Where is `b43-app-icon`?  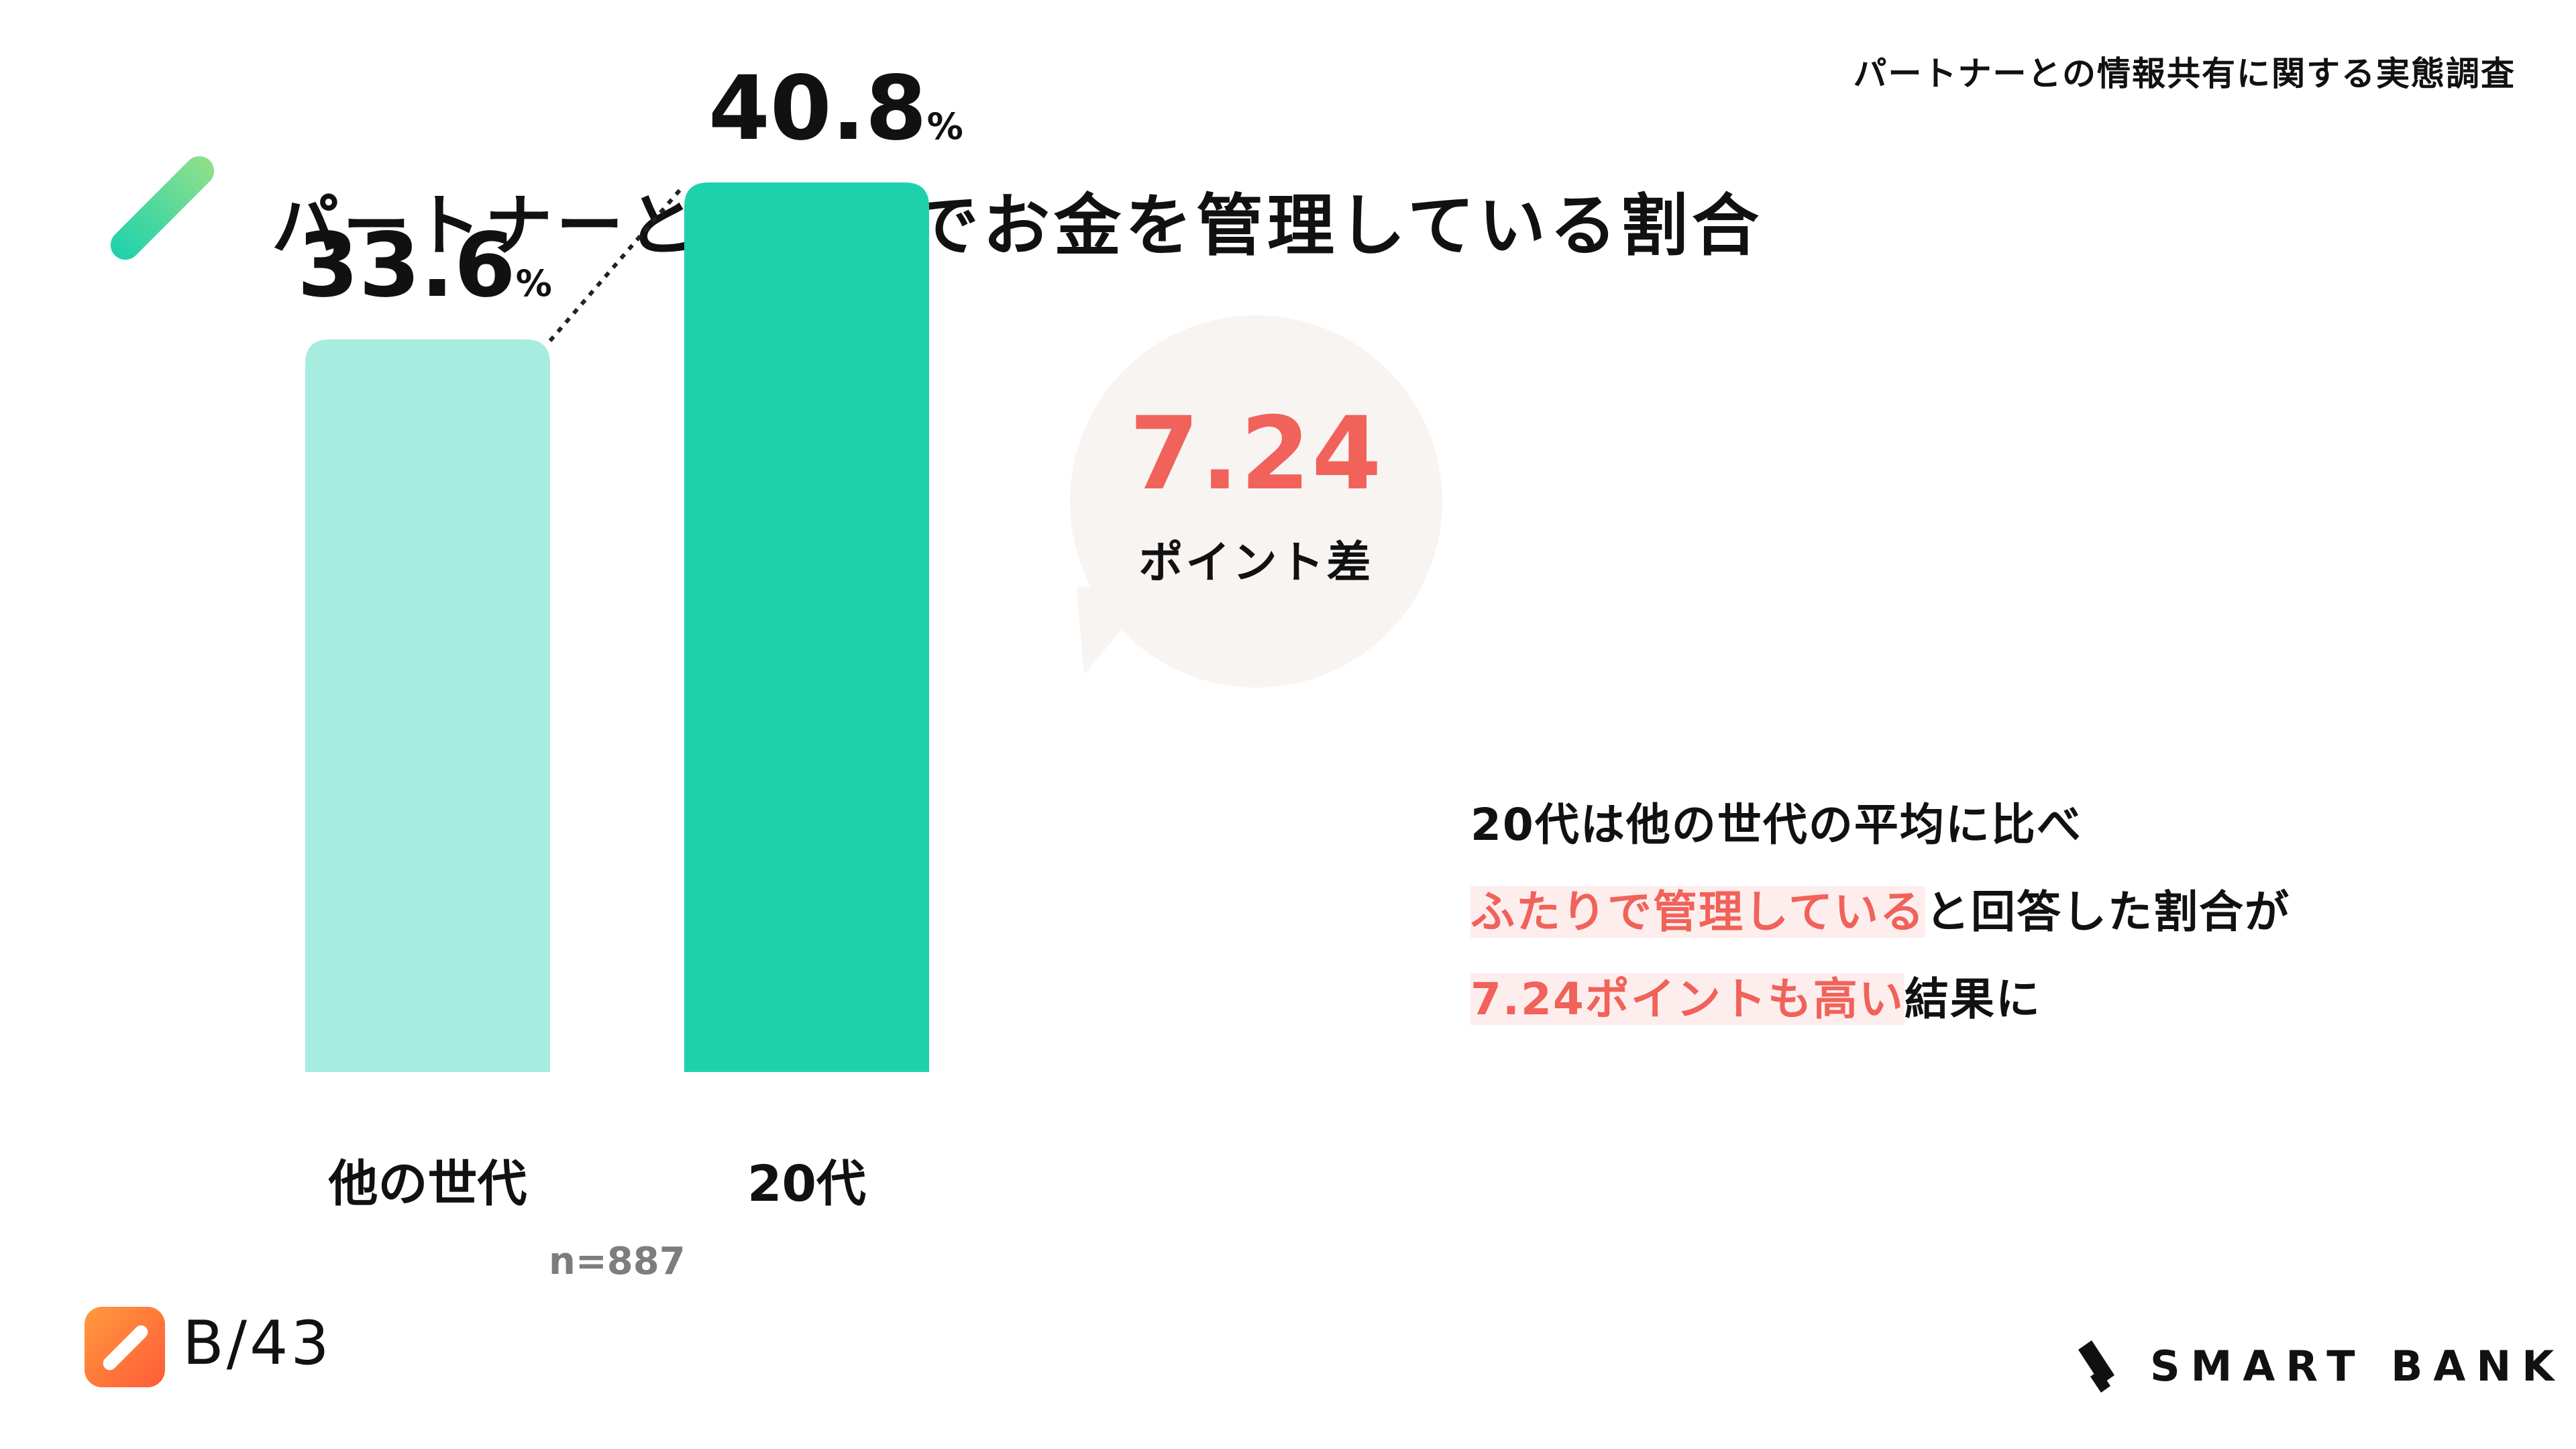
b43-app-icon is located at coordinates (125, 1347).